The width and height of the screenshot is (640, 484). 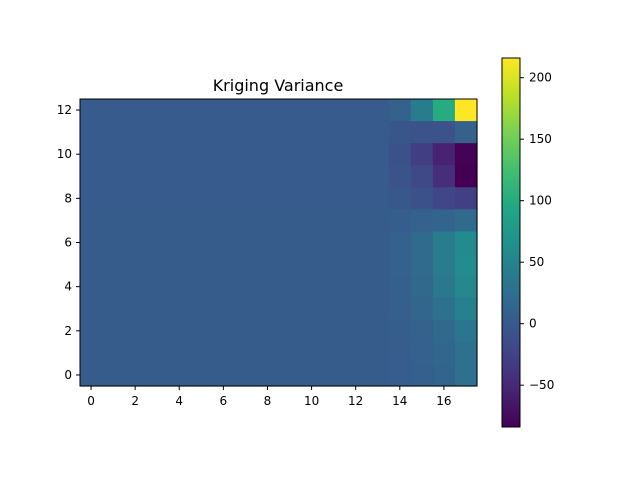 What do you see at coordinates (68, 287) in the screenshot?
I see `y-tick-label: 4` at bounding box center [68, 287].